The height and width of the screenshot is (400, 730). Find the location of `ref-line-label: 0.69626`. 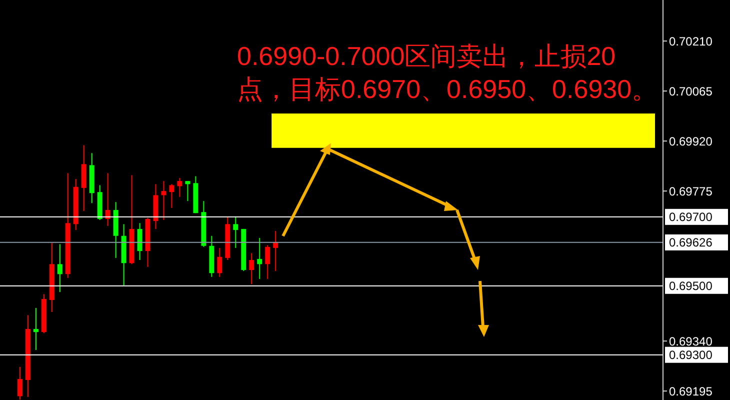

ref-line-label: 0.69626 is located at coordinates (691, 242).